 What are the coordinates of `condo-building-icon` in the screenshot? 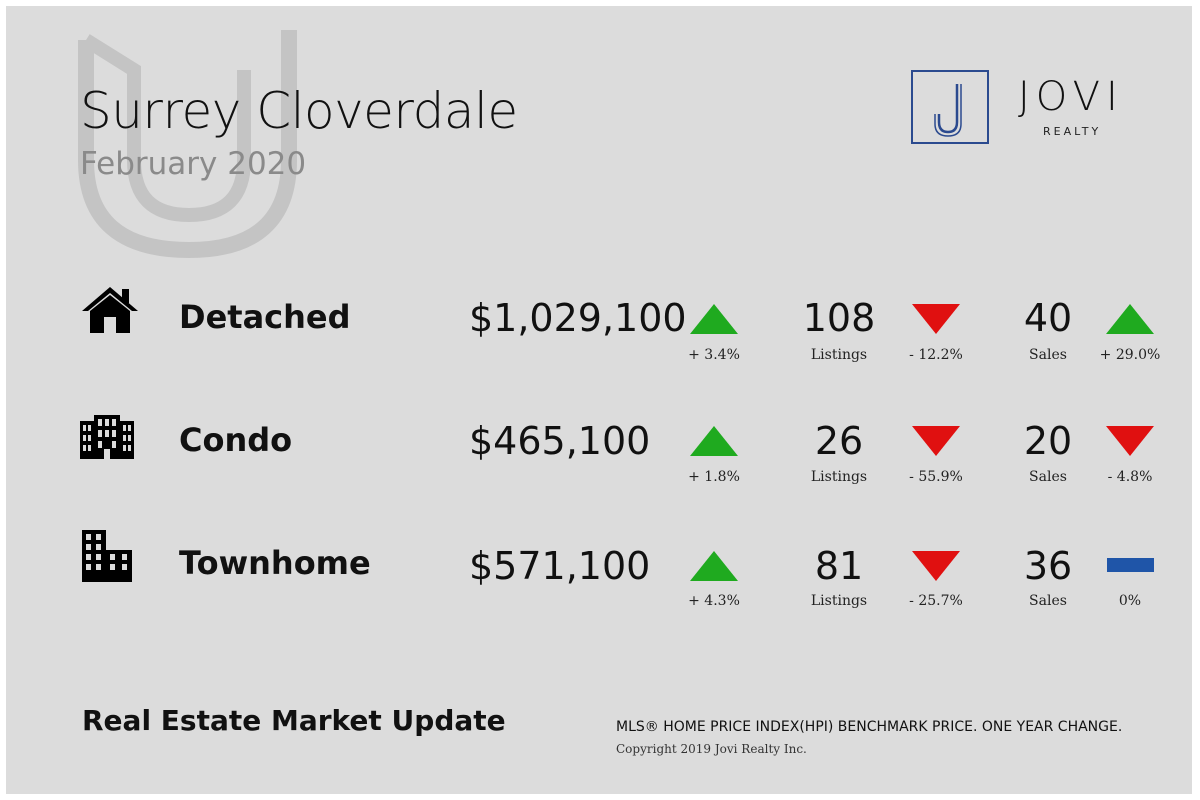 It's located at (107, 437).